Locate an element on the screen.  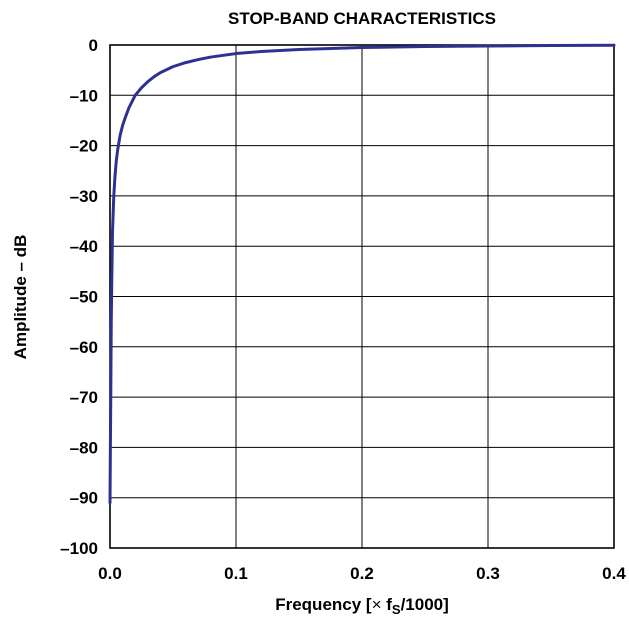
y-tick-label: –40 is located at coordinates (84, 246).